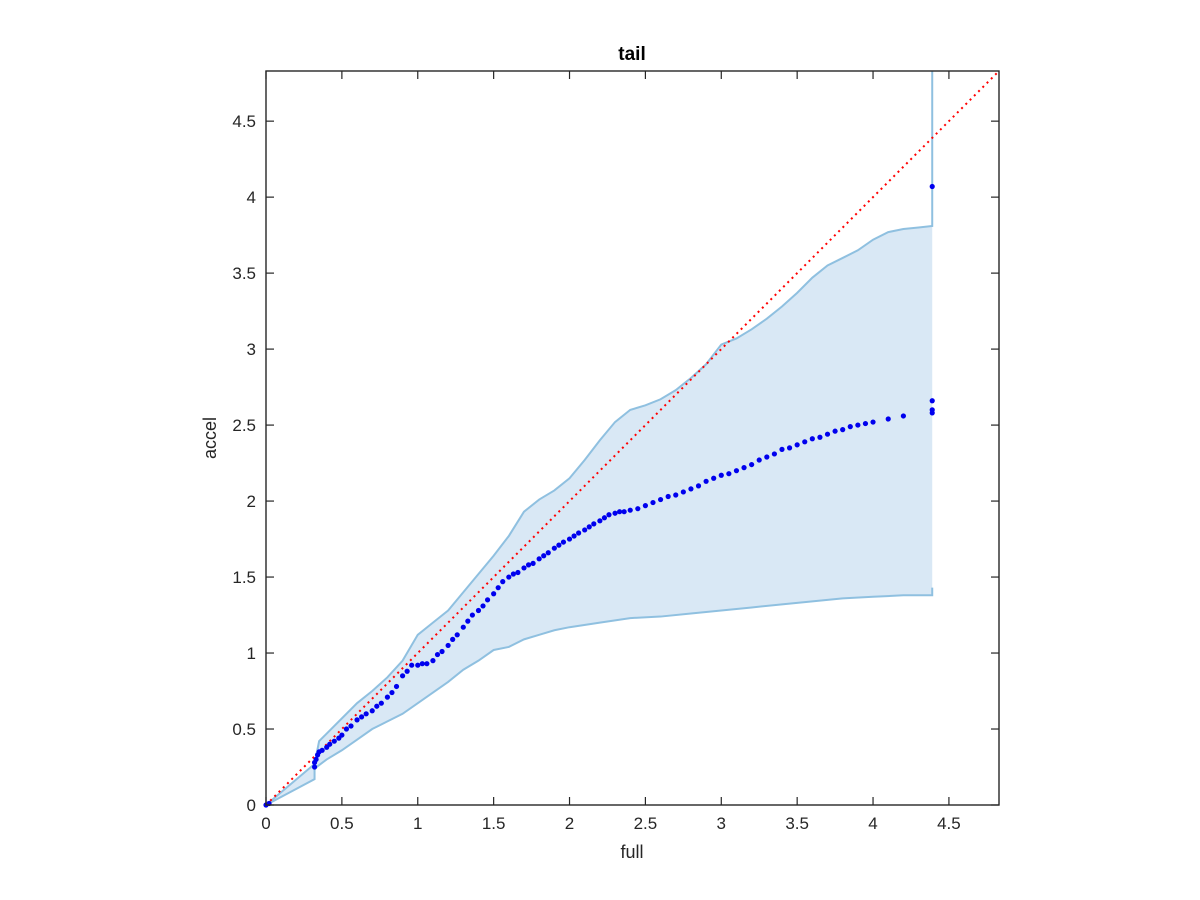 Image resolution: width=1200 pixels, height=900 pixels. I want to click on x-tick-labels: 0 0.5 1 1.5 2 2.5 3 3.5 4 4.5, so click(610, 823).